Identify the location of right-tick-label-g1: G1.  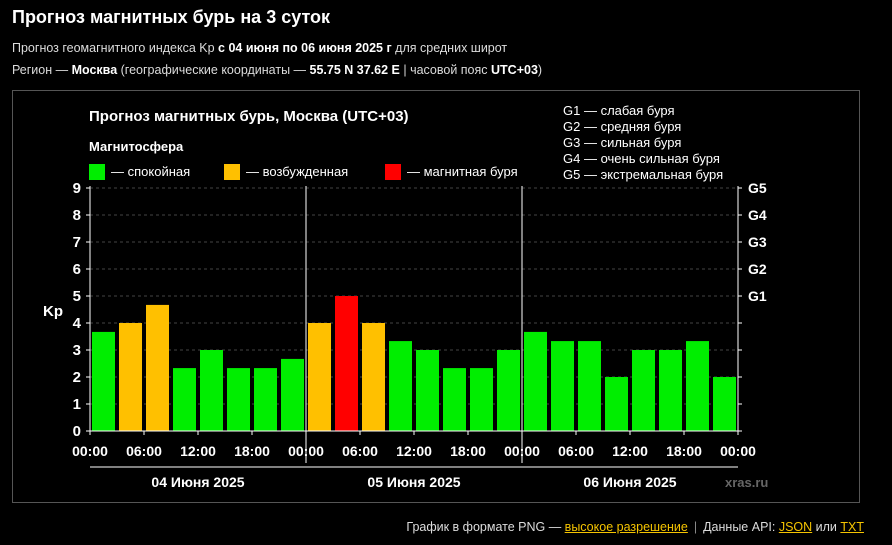
(757, 296).